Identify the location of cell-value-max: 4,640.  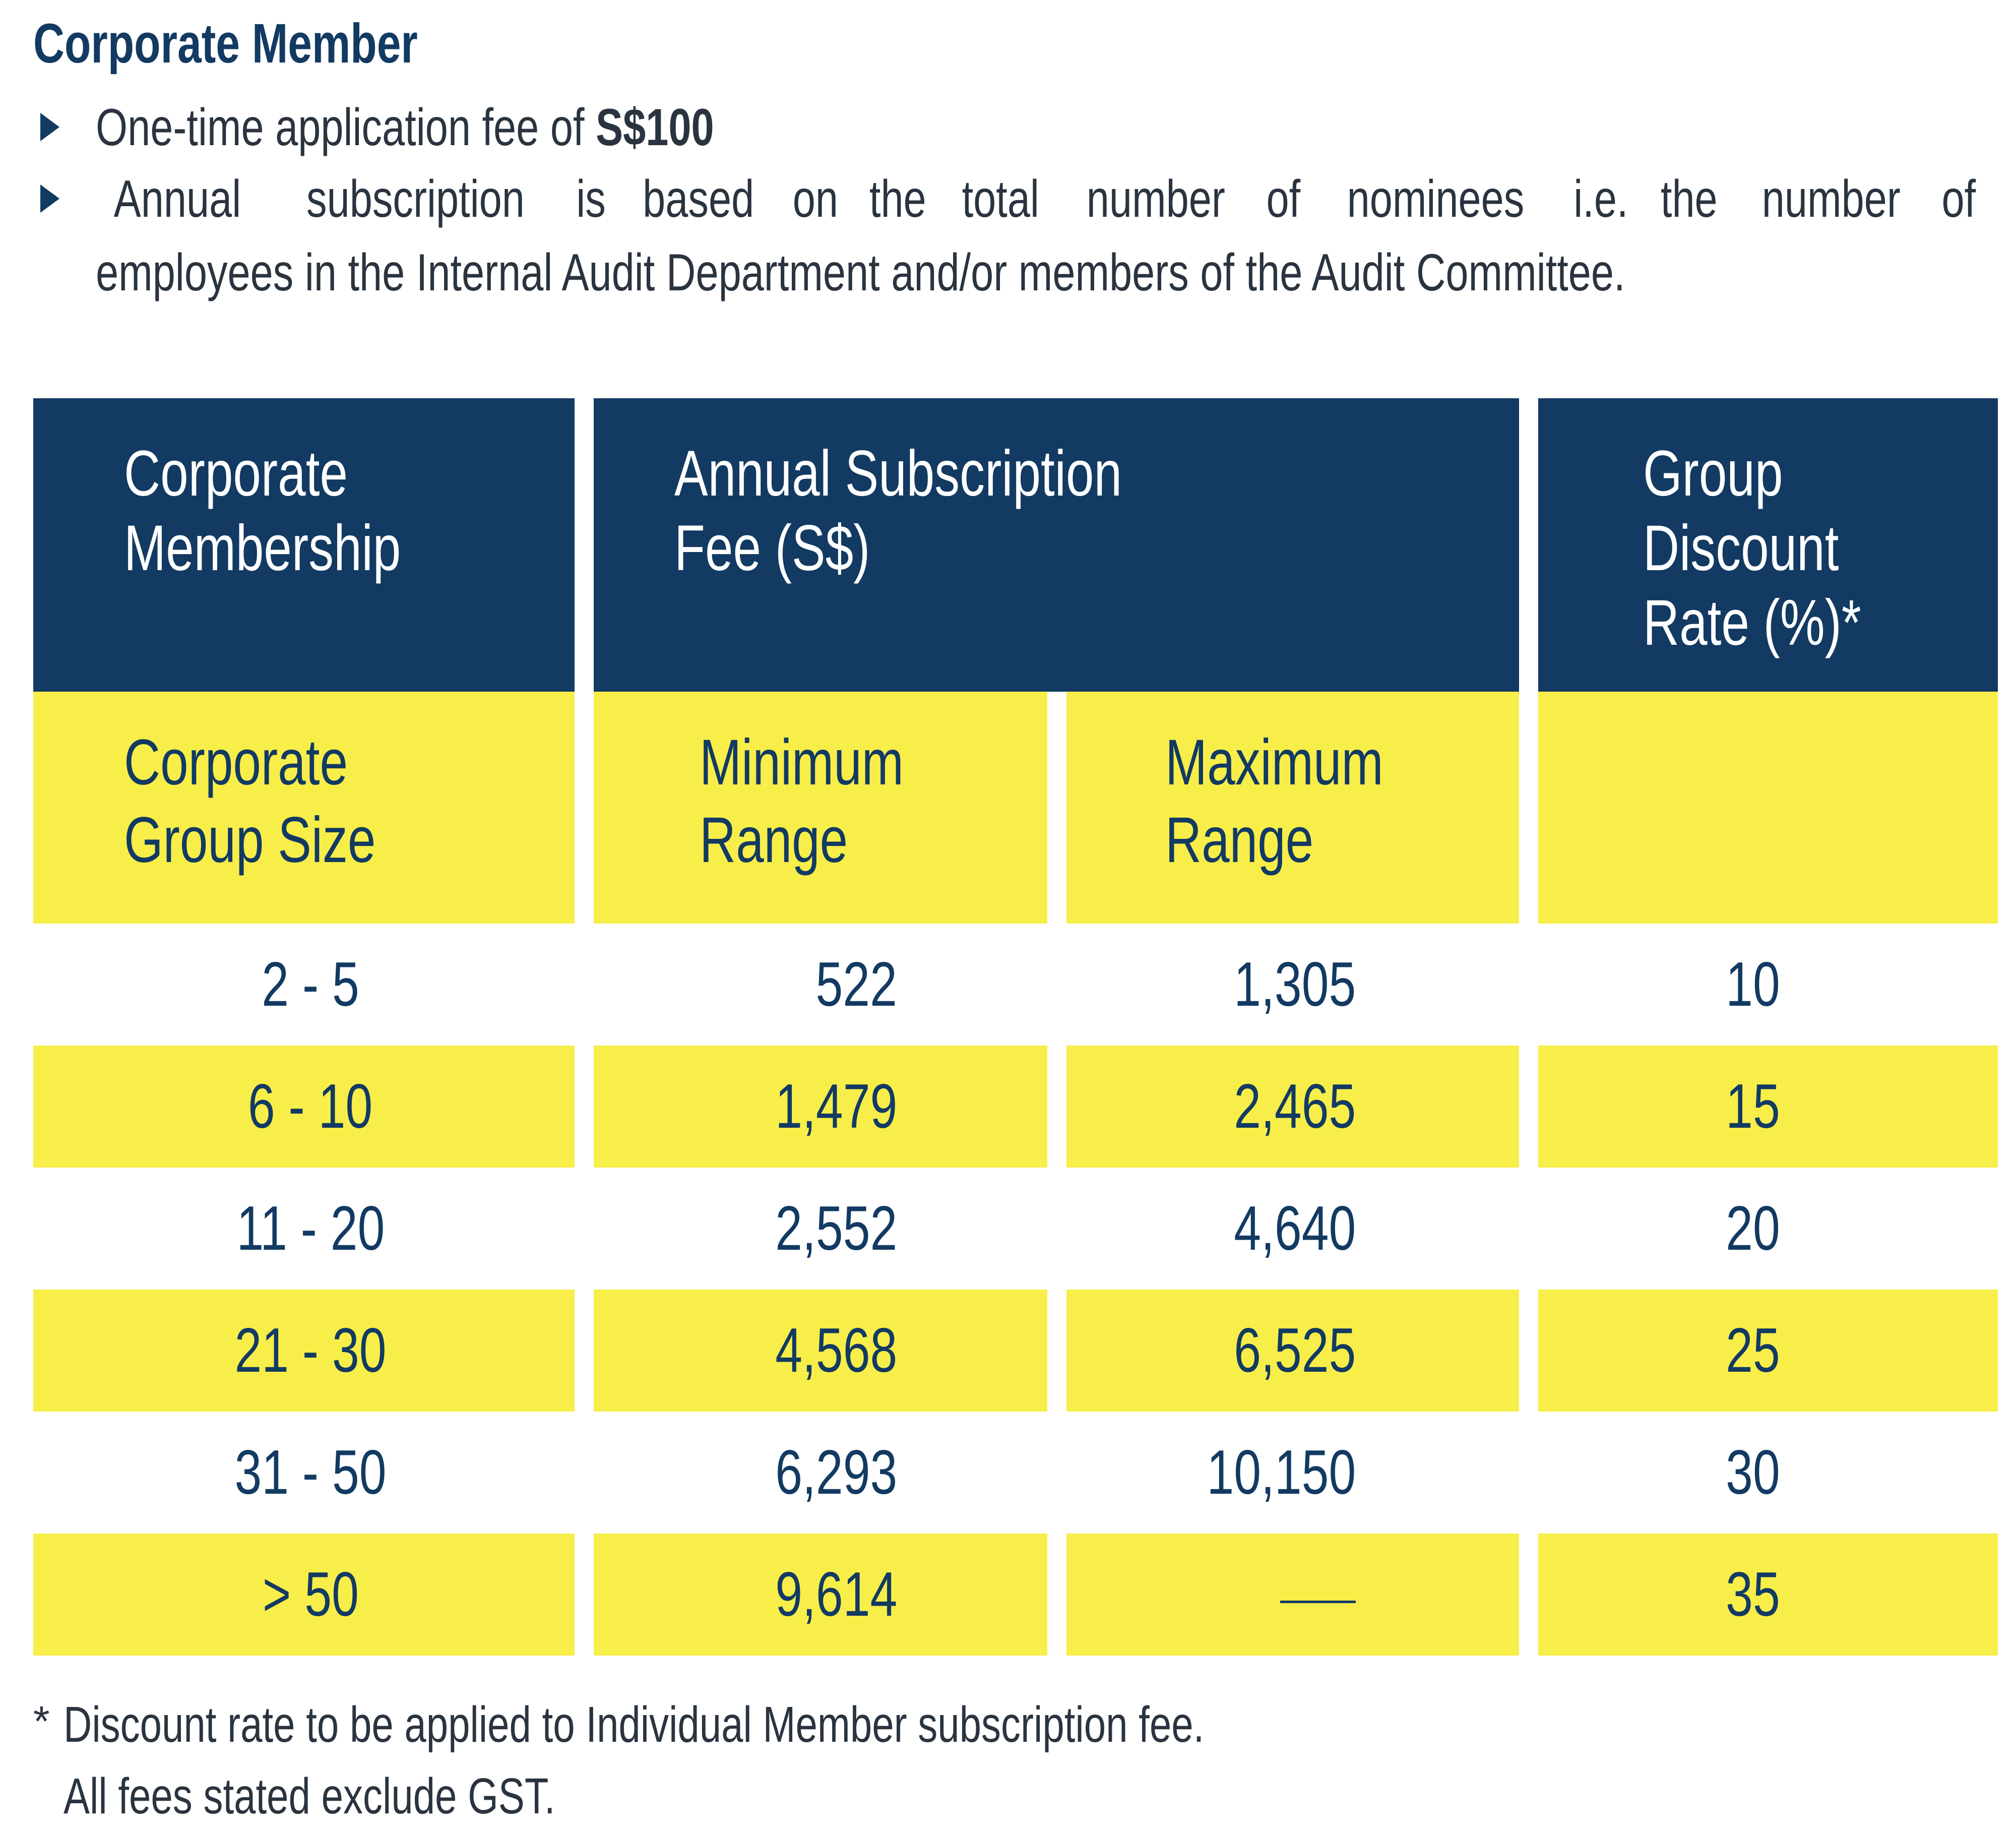
(1295, 1228).